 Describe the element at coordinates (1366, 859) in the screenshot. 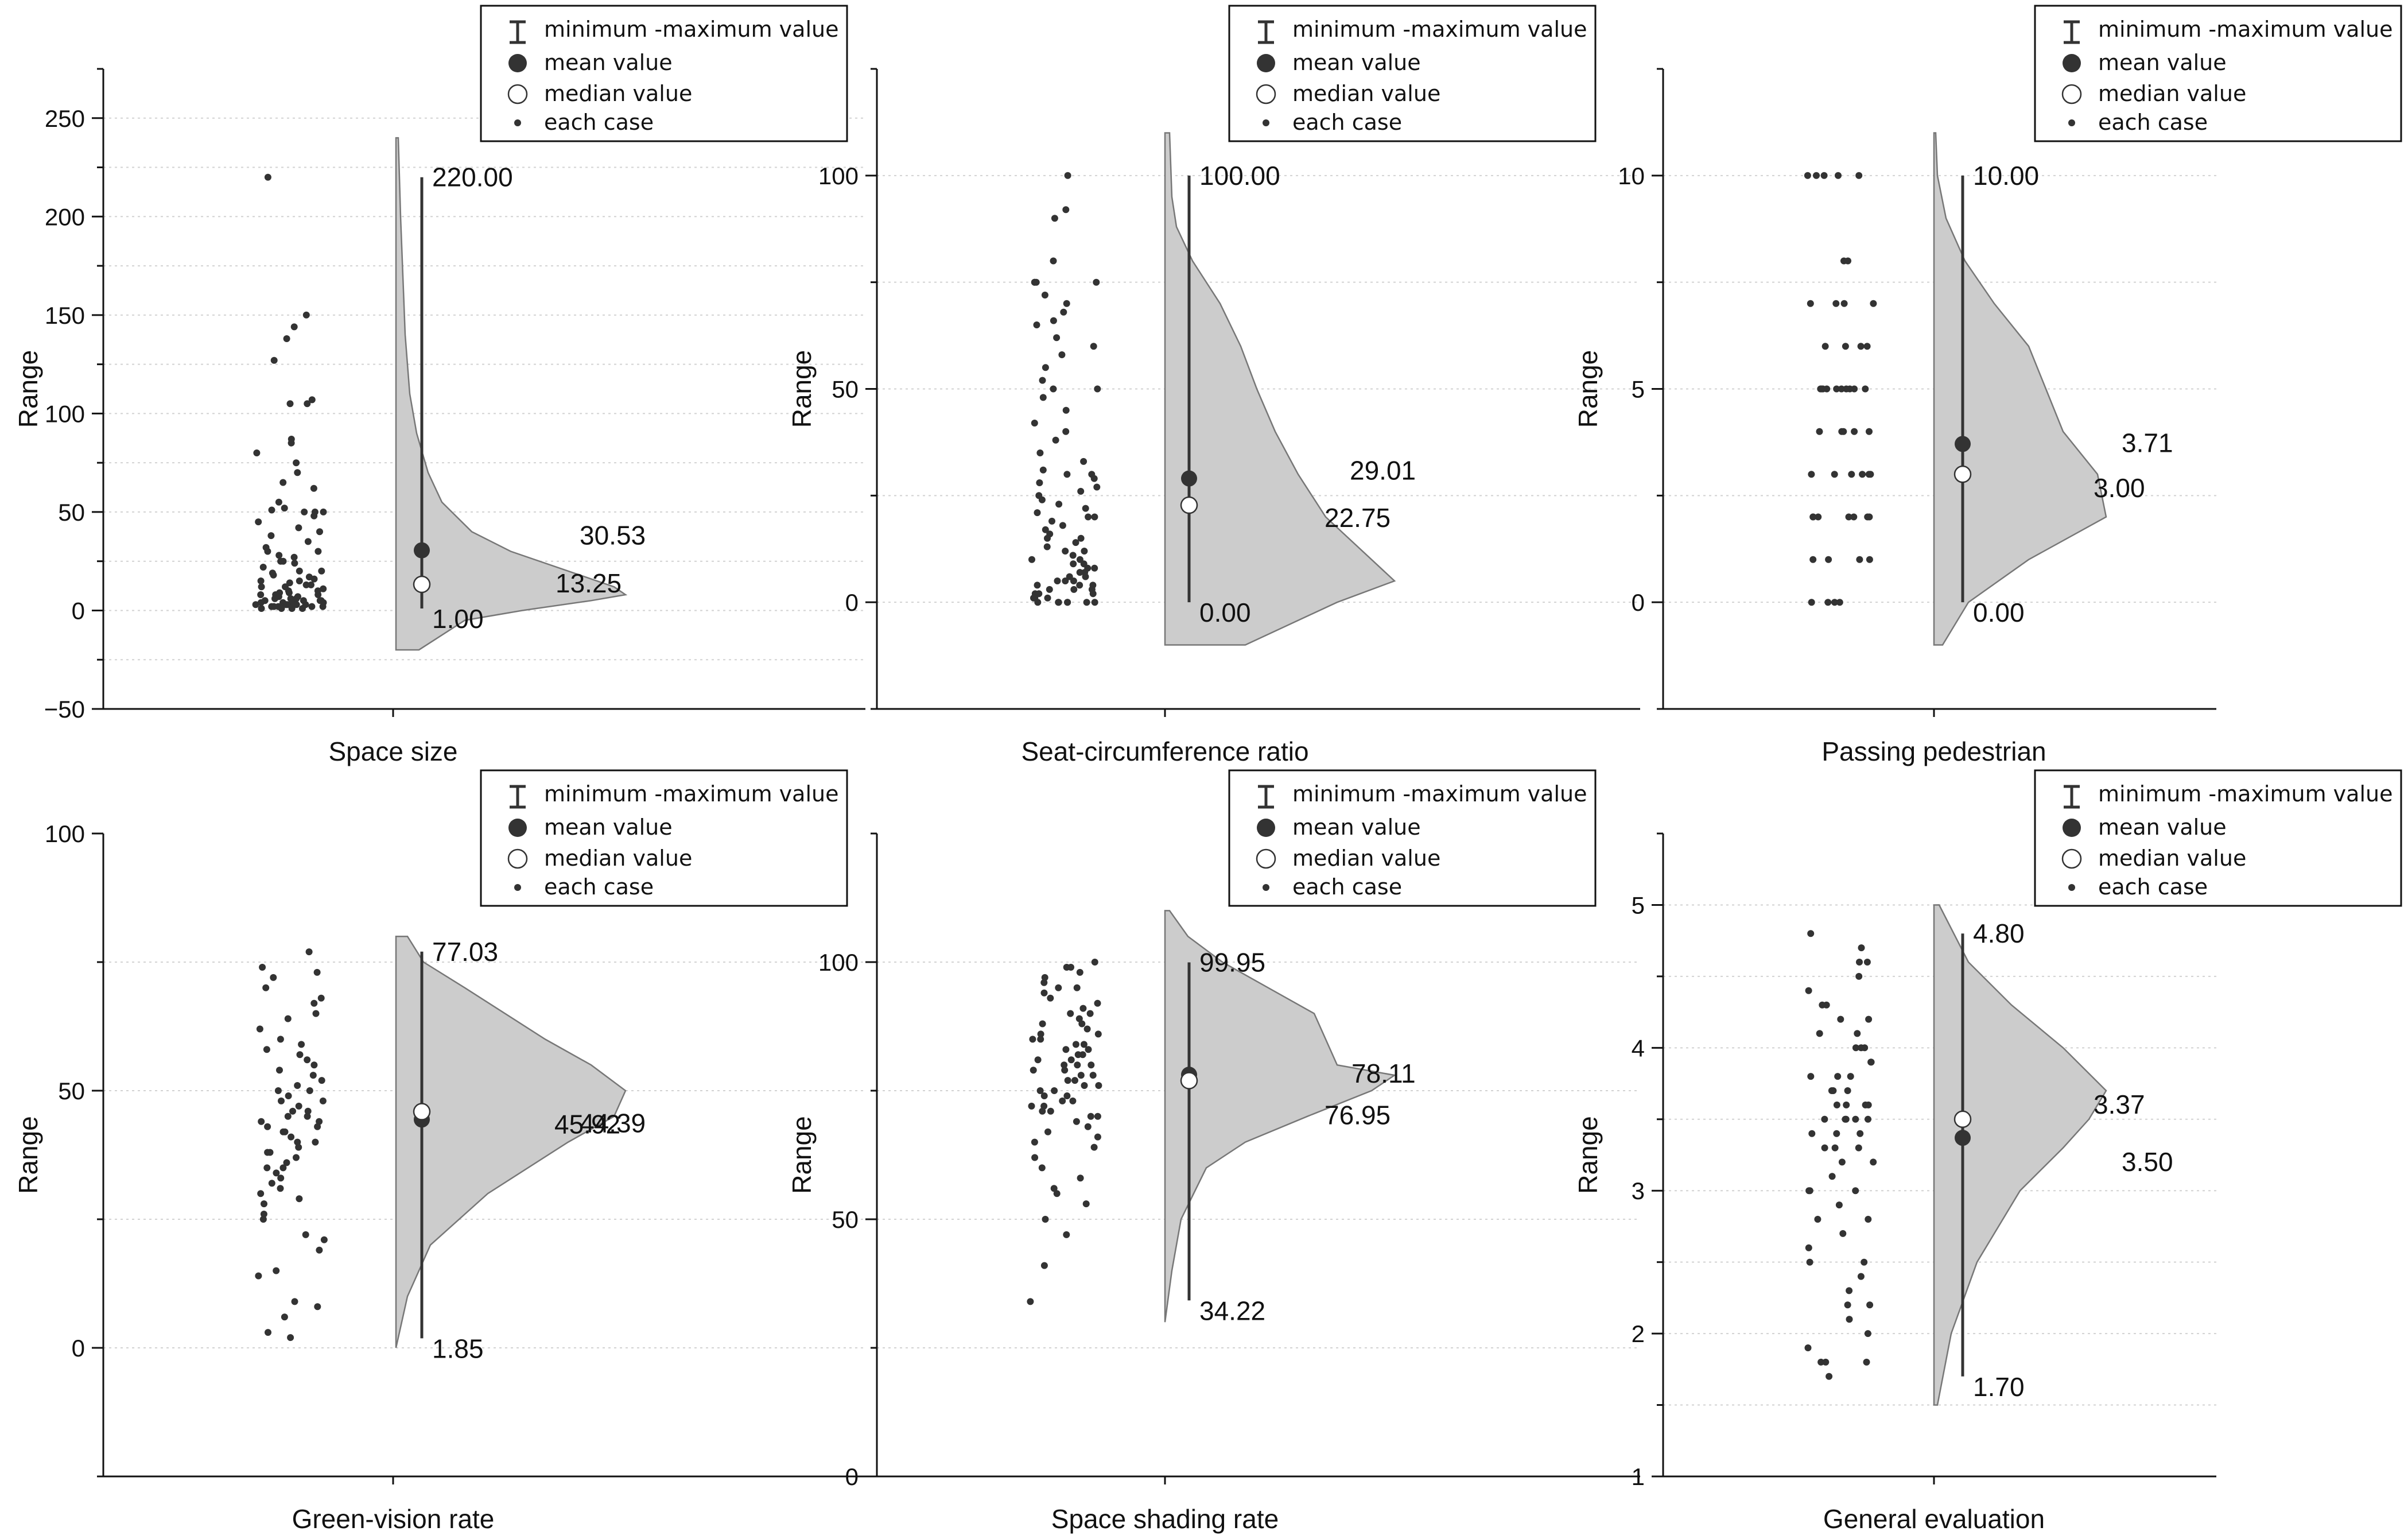

I see `legend-label-2: median value` at that location.